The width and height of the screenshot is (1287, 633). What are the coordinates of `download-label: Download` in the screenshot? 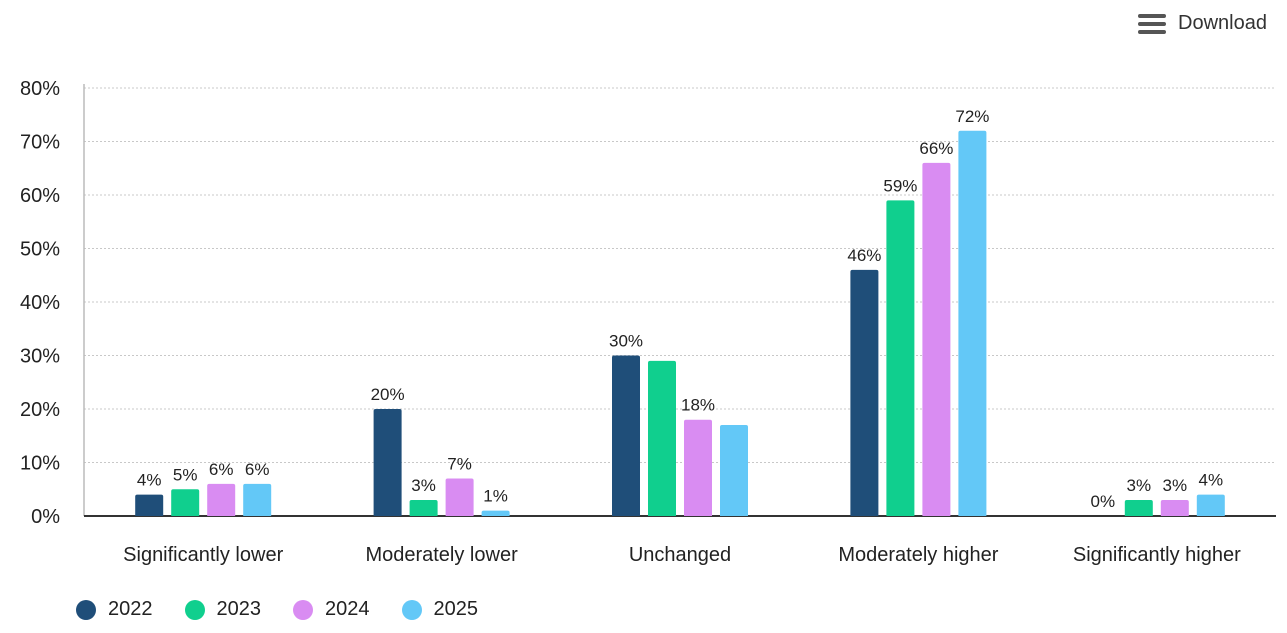 It's located at (1222, 23).